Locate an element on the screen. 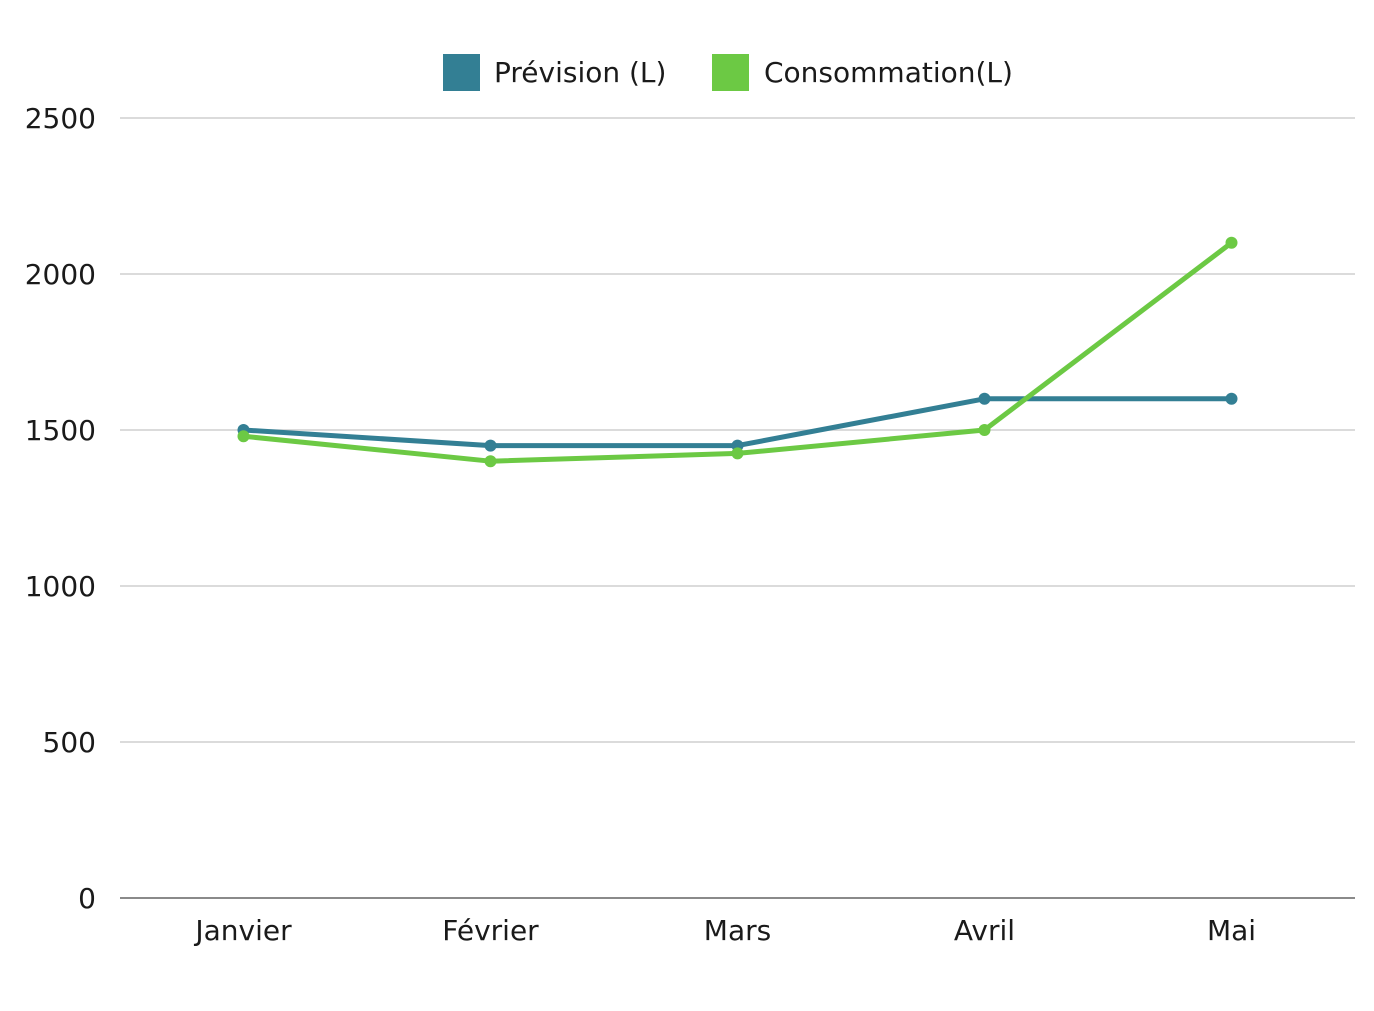 The width and height of the screenshot is (1374, 1011). legend: Prévision (L) Consommation(L) is located at coordinates (728, 72).